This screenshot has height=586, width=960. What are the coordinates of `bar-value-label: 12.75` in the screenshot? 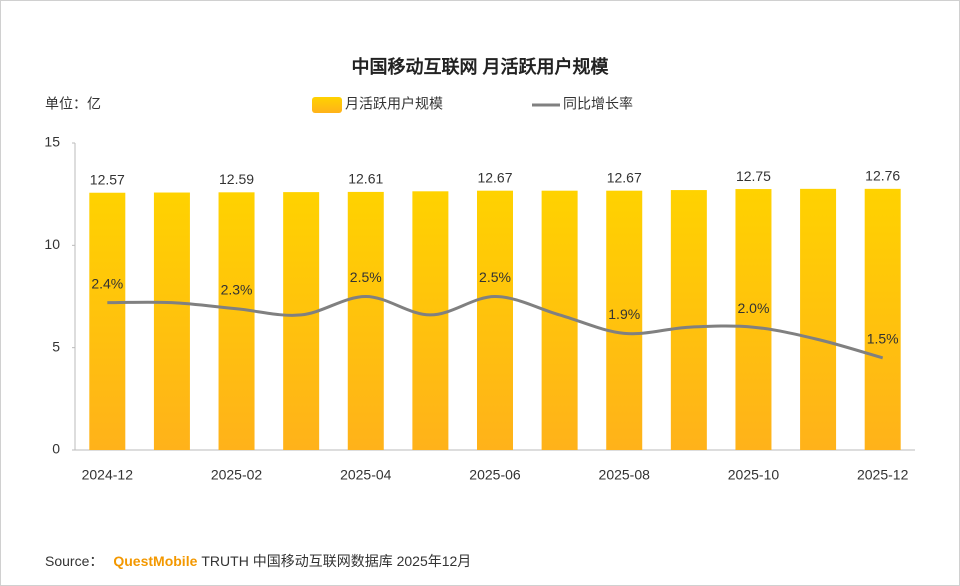 It's located at (753, 176).